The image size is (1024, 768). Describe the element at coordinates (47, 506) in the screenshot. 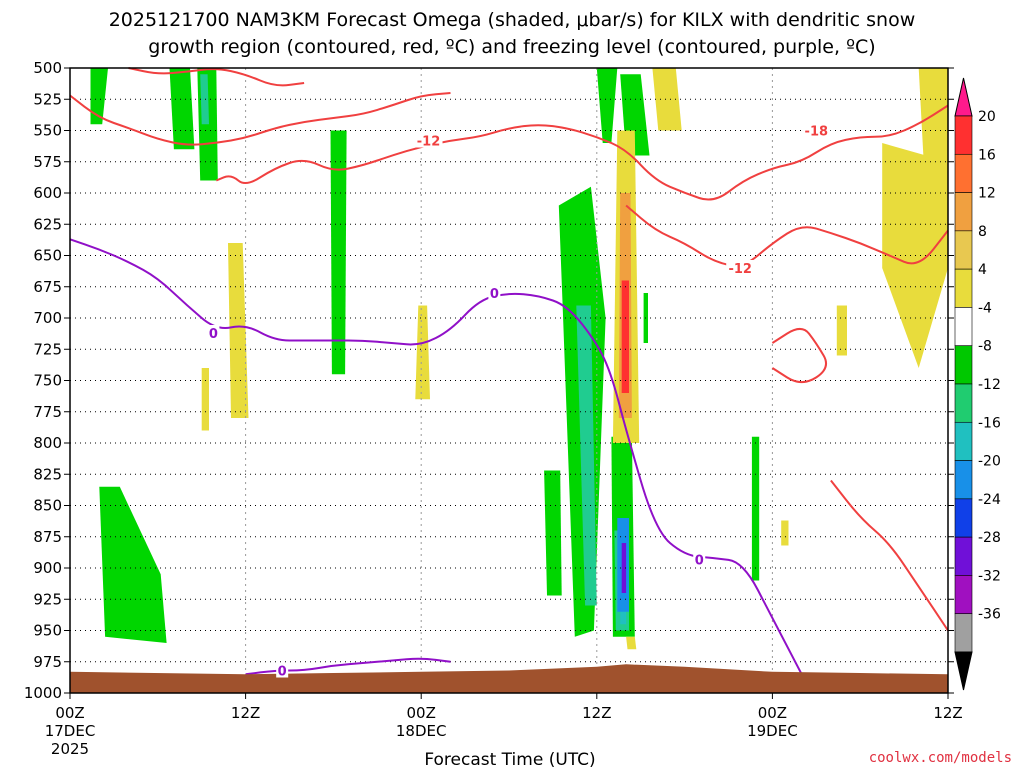

I see `y-tick-label-850: 850` at that location.